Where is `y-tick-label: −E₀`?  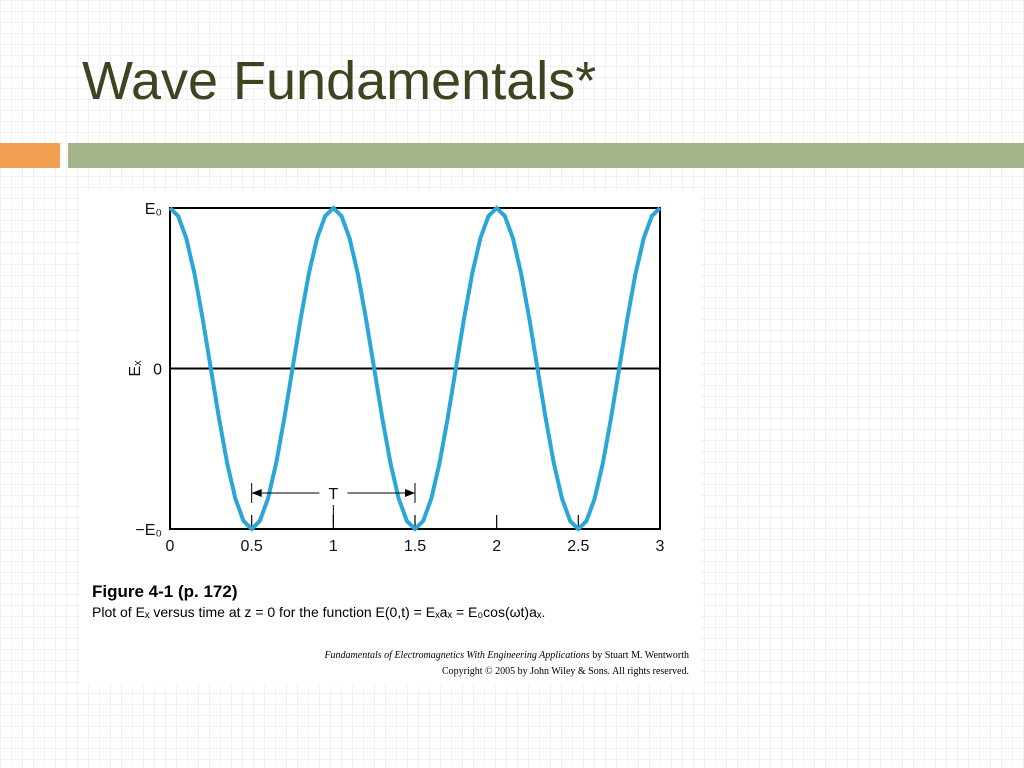
y-tick-label: −E₀ is located at coordinates (148, 530).